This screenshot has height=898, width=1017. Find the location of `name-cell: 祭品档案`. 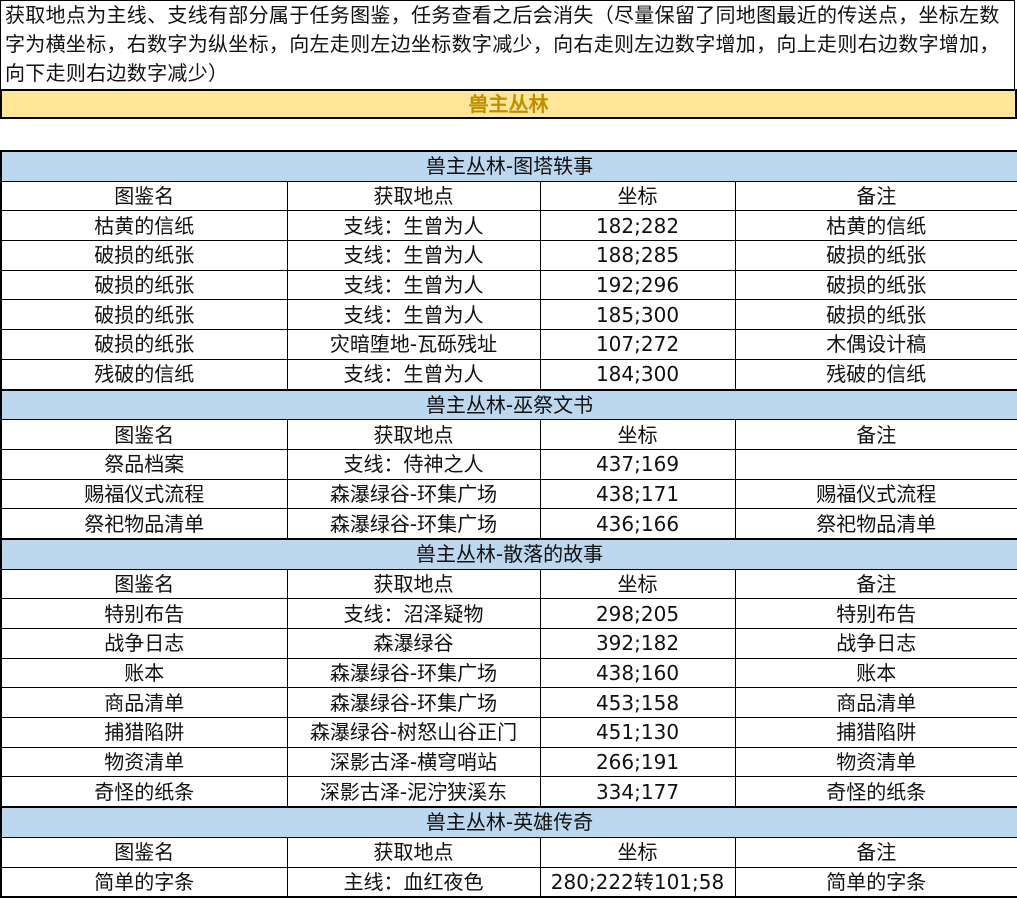

name-cell: 祭品档案 is located at coordinates (144, 464).